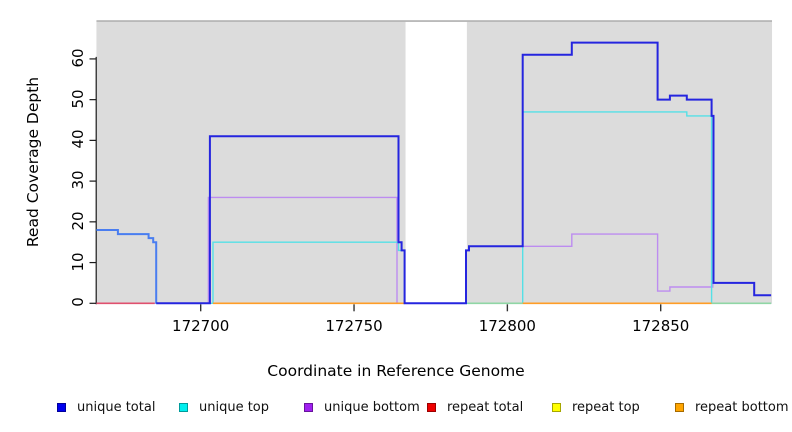 The height and width of the screenshot is (432, 792). What do you see at coordinates (78, 99) in the screenshot?
I see `y-tick-label-50: 50` at bounding box center [78, 99].